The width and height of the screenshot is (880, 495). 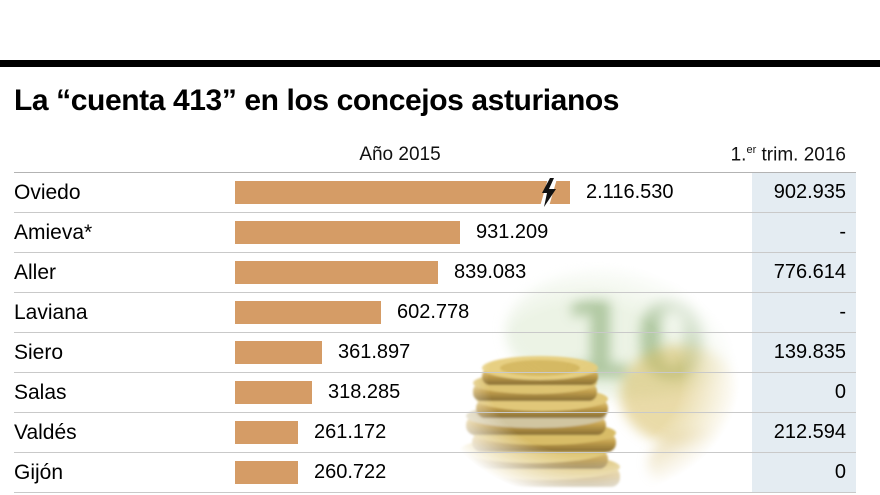 I want to click on hdr-2016-rest: trim. 2016, so click(x=801, y=155).